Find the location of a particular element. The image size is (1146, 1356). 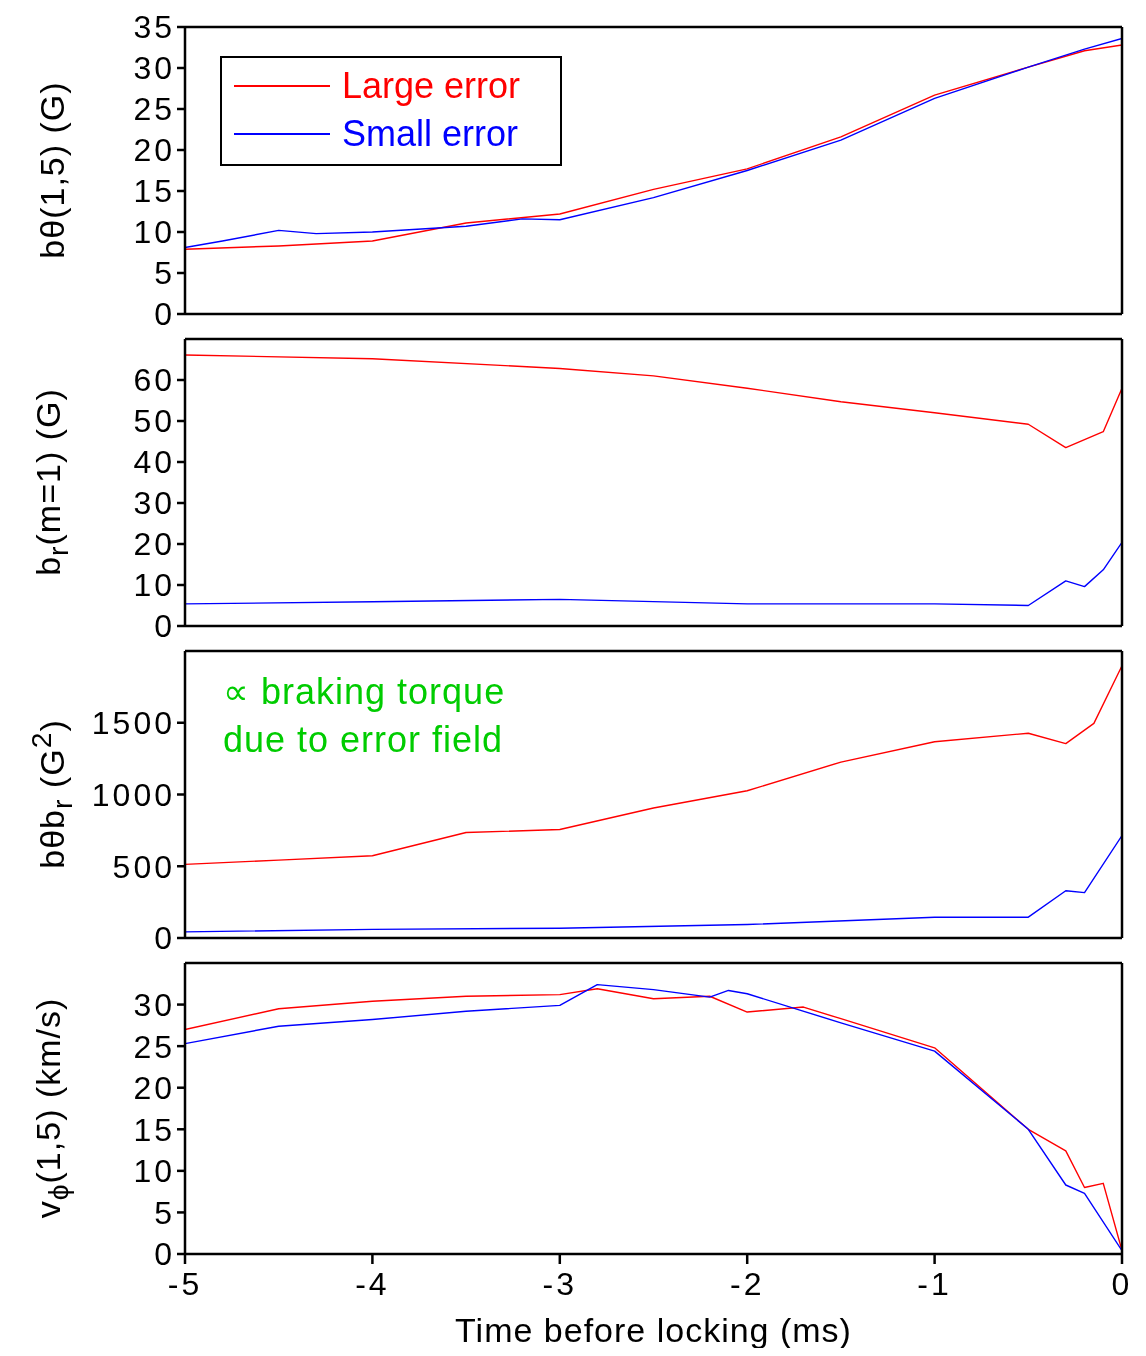

x-tick-label: -3 is located at coordinates (560, 1283).